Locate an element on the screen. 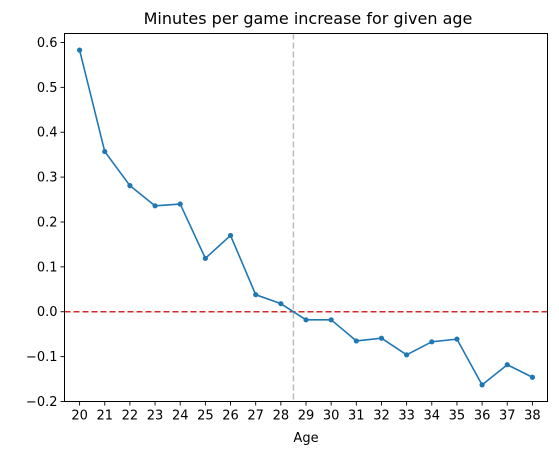 The width and height of the screenshot is (559, 455). x-tick-label: 20 is located at coordinates (79, 416).